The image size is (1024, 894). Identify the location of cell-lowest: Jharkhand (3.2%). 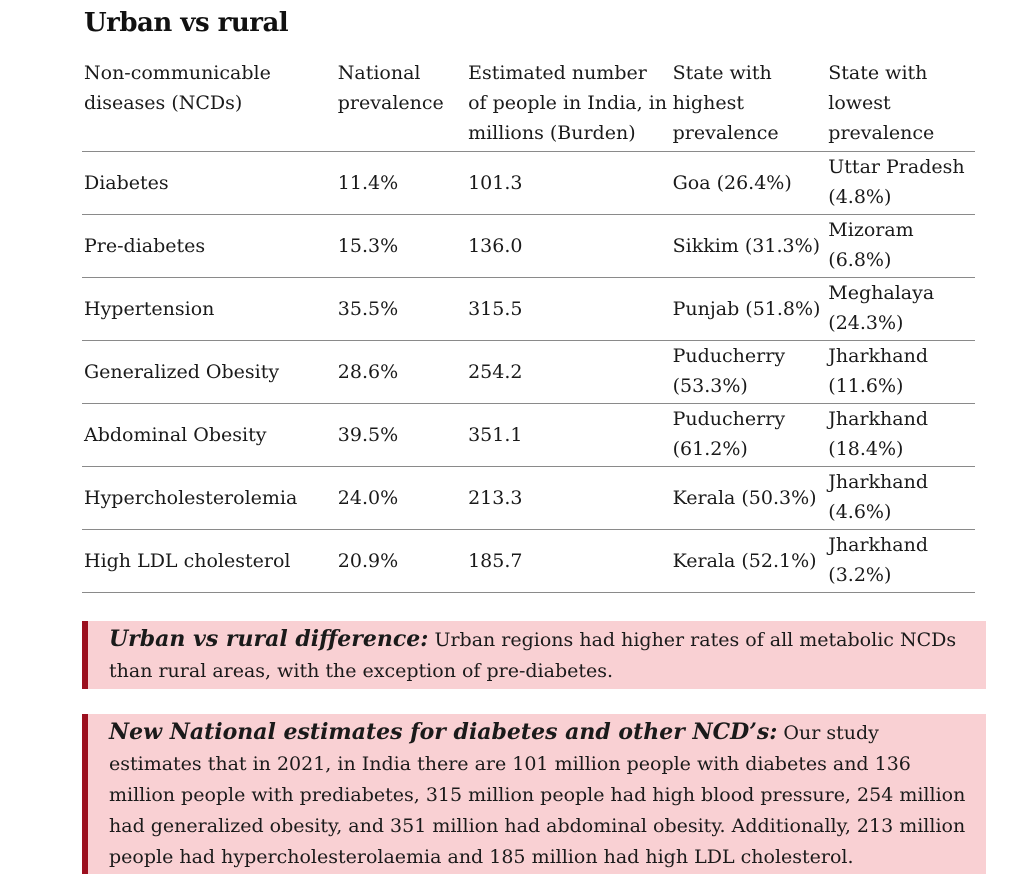
(900, 561).